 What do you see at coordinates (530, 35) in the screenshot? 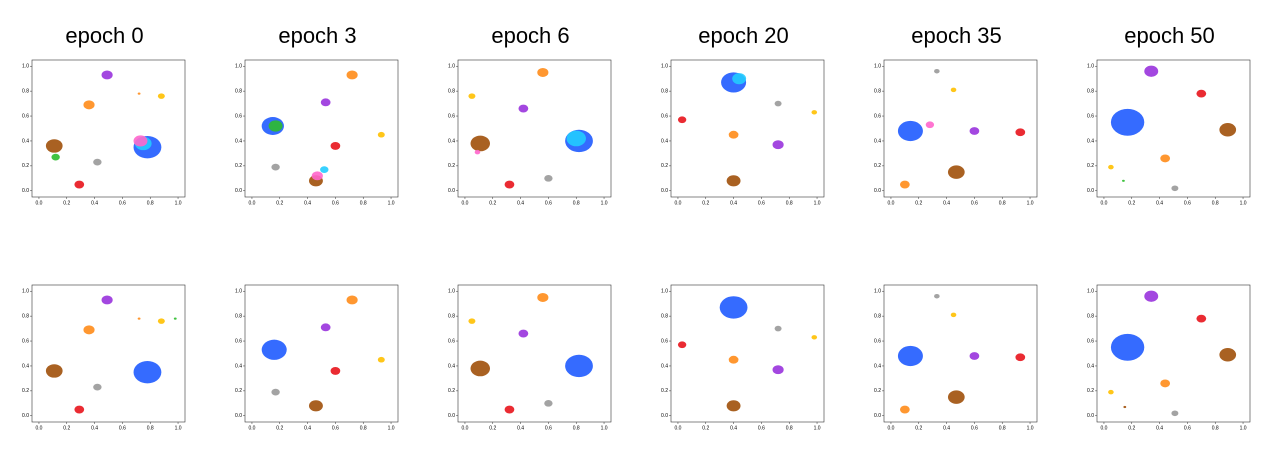
I see `chart-title: epoch 6` at bounding box center [530, 35].